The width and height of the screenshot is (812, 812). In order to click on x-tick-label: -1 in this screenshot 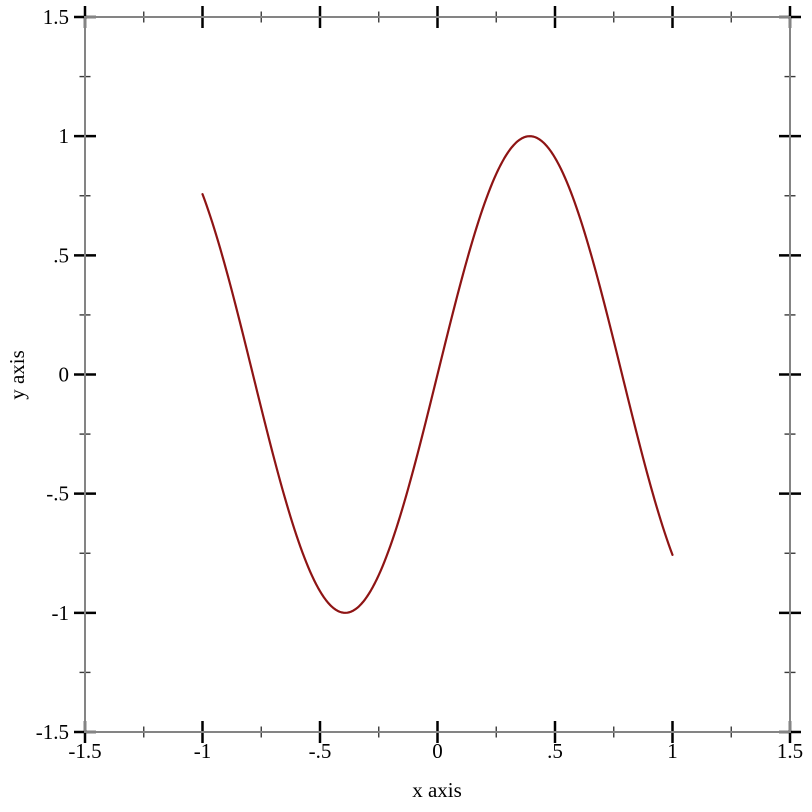, I will do `click(203, 751)`.